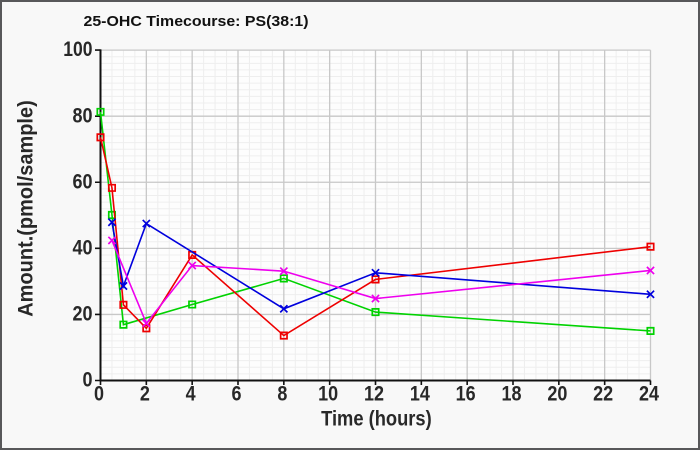  I want to click on svg-text: 100, so click(77, 49).